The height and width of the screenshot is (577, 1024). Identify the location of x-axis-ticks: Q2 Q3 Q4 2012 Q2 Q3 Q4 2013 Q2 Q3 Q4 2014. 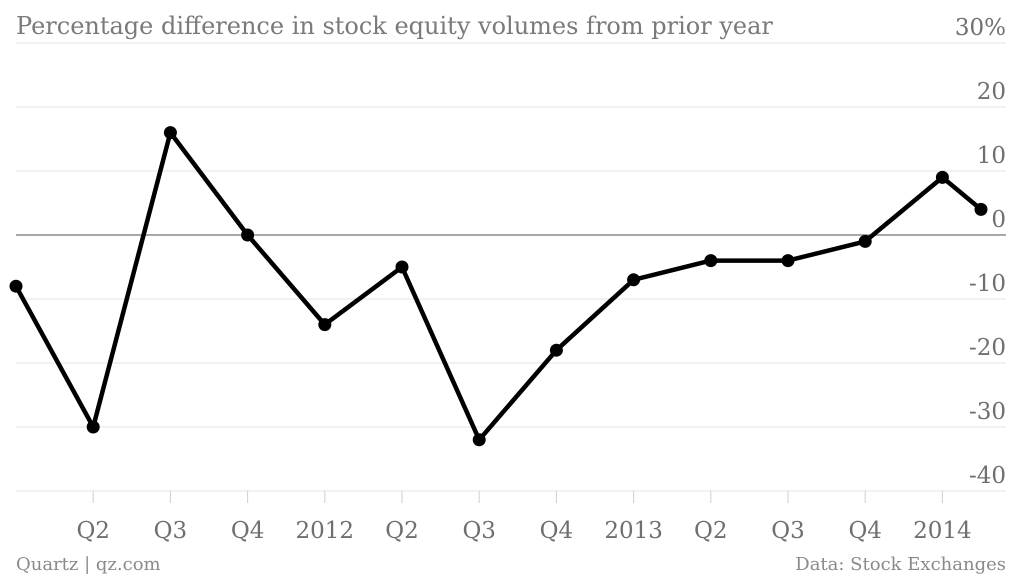
(524, 517).